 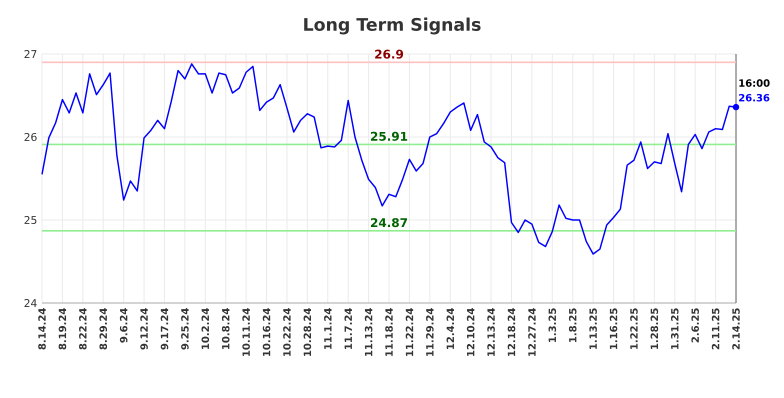 I want to click on x-tick-label: 1.16.25, so click(x=614, y=328).